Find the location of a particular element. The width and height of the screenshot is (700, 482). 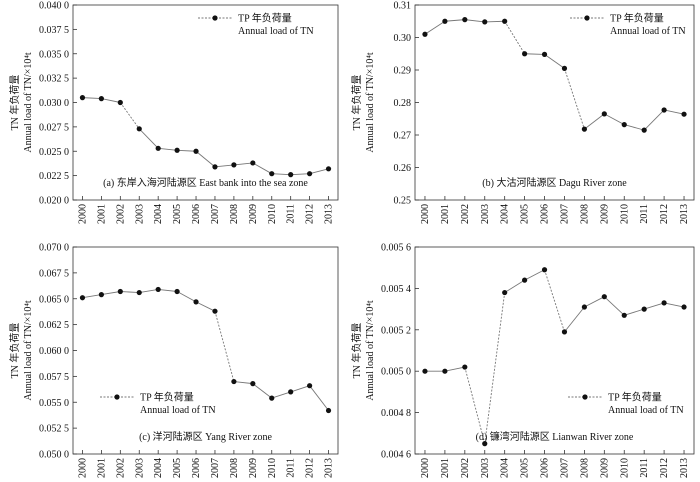

y-tick-label: 0.020 0 is located at coordinates (54, 201).